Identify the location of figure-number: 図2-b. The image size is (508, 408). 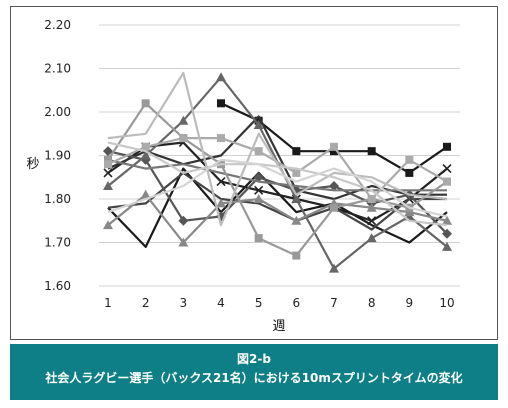
(254, 359).